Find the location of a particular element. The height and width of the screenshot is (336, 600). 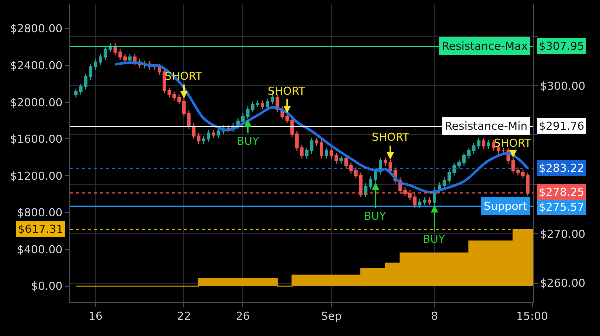

y-tick-label: $260.00 is located at coordinates (563, 283).